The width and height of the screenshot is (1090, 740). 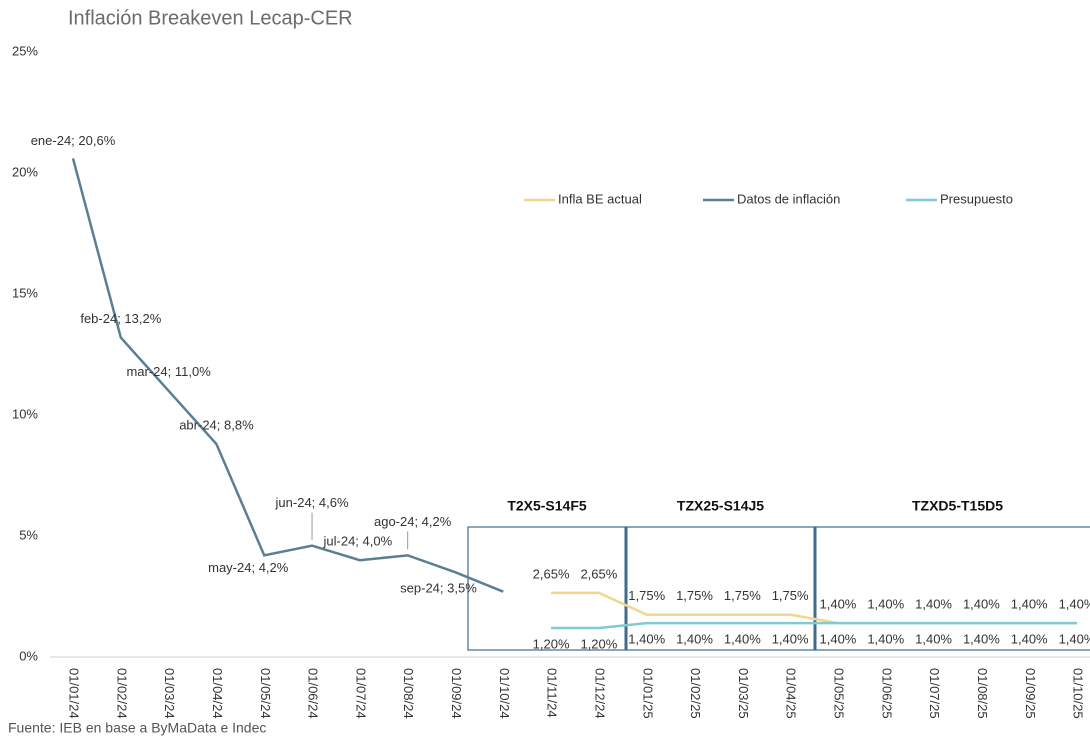 What do you see at coordinates (312, 502) in the screenshot?
I see `data-label: jun-24; 4,6%` at bounding box center [312, 502].